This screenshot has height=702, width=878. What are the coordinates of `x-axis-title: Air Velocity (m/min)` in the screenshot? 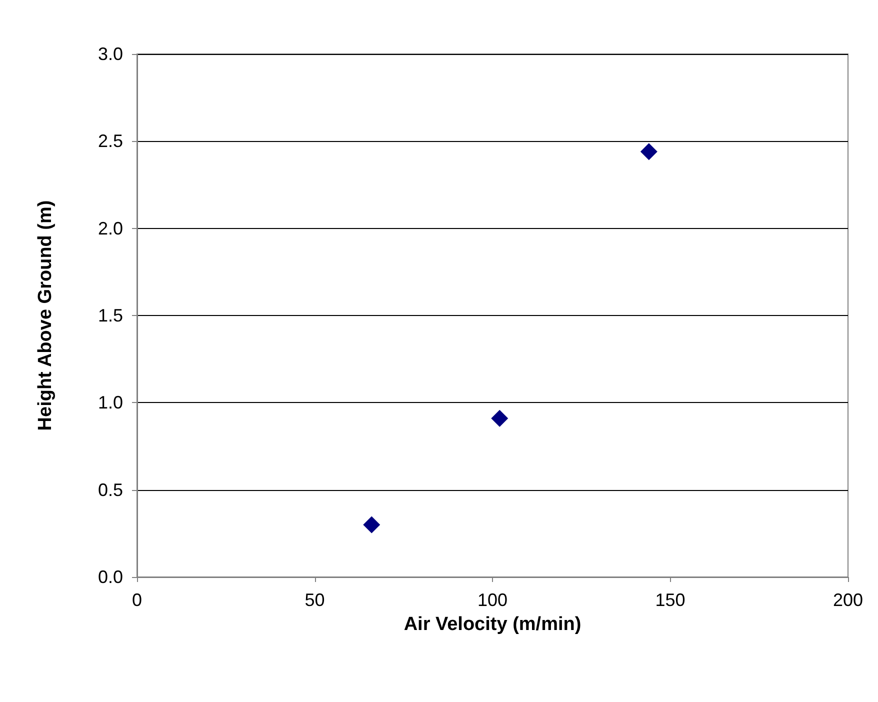 It's located at (493, 624).